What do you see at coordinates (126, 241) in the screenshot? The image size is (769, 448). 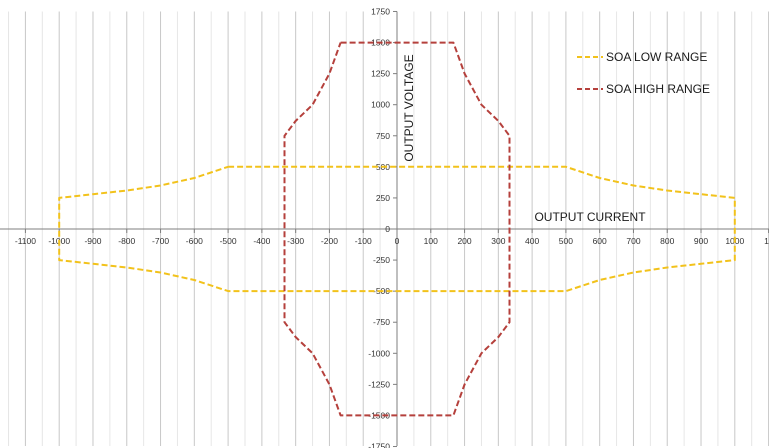 I see `x-tick-label: -800` at bounding box center [126, 241].